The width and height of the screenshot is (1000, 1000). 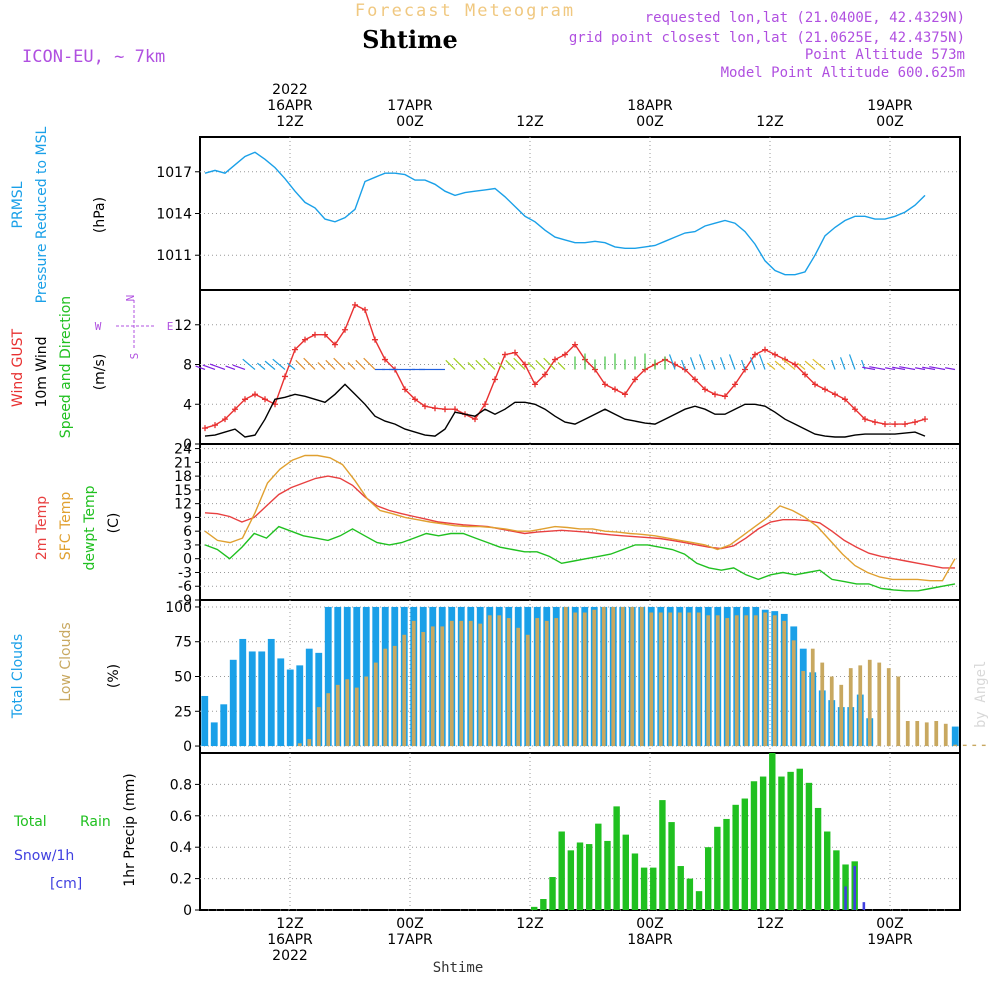 What do you see at coordinates (528, 371) in the screenshot?
I see `wind-panel: 0 4 8 12 N S W E` at bounding box center [528, 371].